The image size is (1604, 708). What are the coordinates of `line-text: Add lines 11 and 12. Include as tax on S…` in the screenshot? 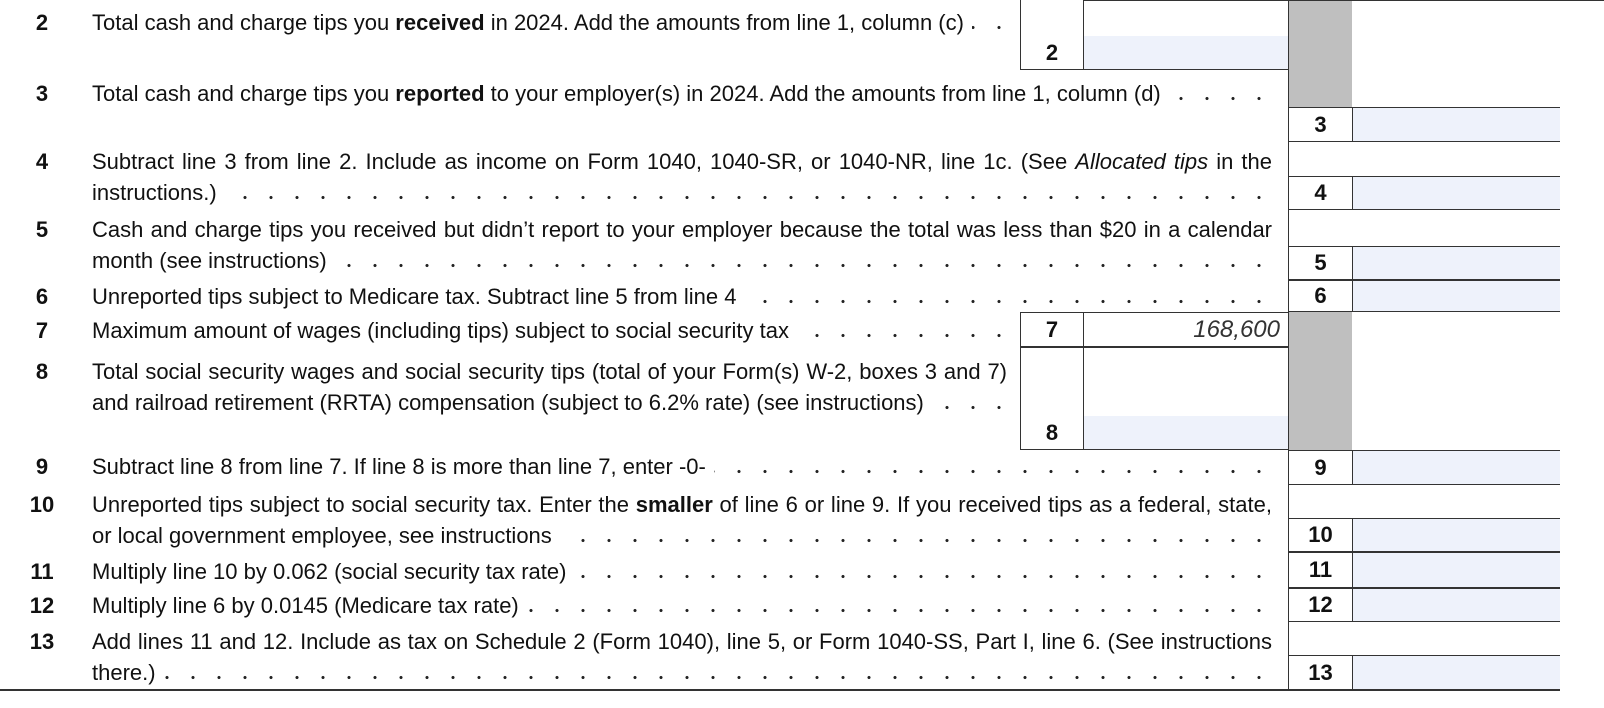 It's located at (682, 657).